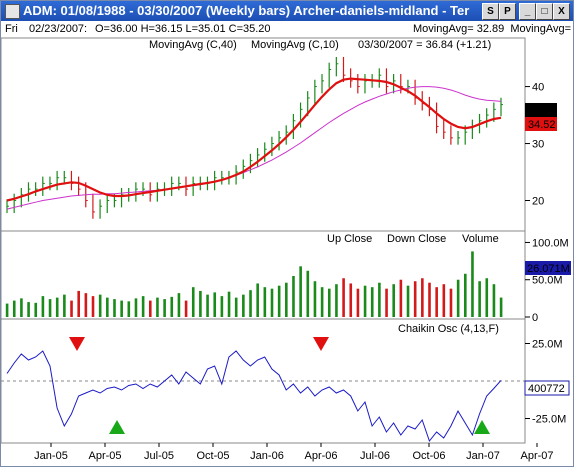 This screenshot has width=574, height=467. I want to click on last-price-label: 36.84, so click(542, 111).